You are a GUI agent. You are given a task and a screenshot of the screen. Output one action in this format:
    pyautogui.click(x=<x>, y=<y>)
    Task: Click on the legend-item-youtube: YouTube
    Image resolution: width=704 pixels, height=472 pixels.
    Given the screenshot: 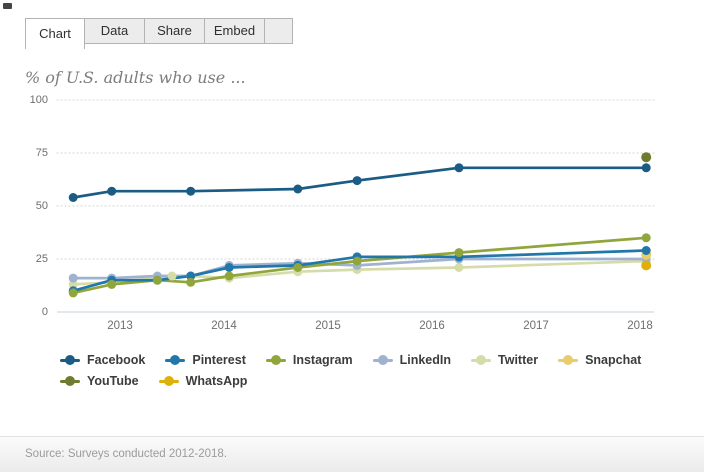 What is the action you would take?
    pyautogui.click(x=99, y=381)
    